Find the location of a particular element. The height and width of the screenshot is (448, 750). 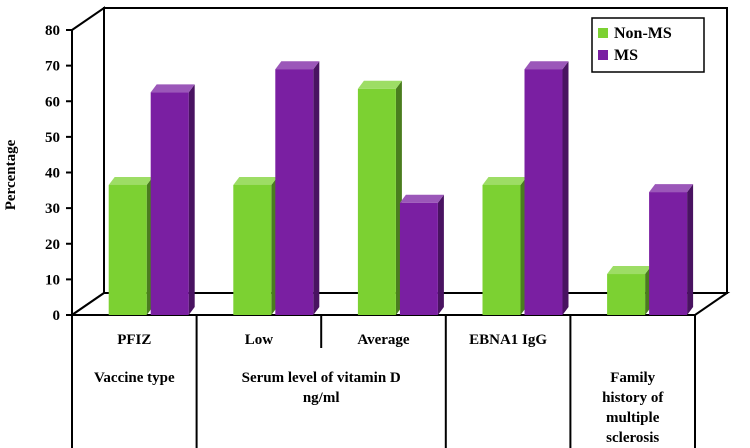

y-tick-label: 20 is located at coordinates (52, 245).